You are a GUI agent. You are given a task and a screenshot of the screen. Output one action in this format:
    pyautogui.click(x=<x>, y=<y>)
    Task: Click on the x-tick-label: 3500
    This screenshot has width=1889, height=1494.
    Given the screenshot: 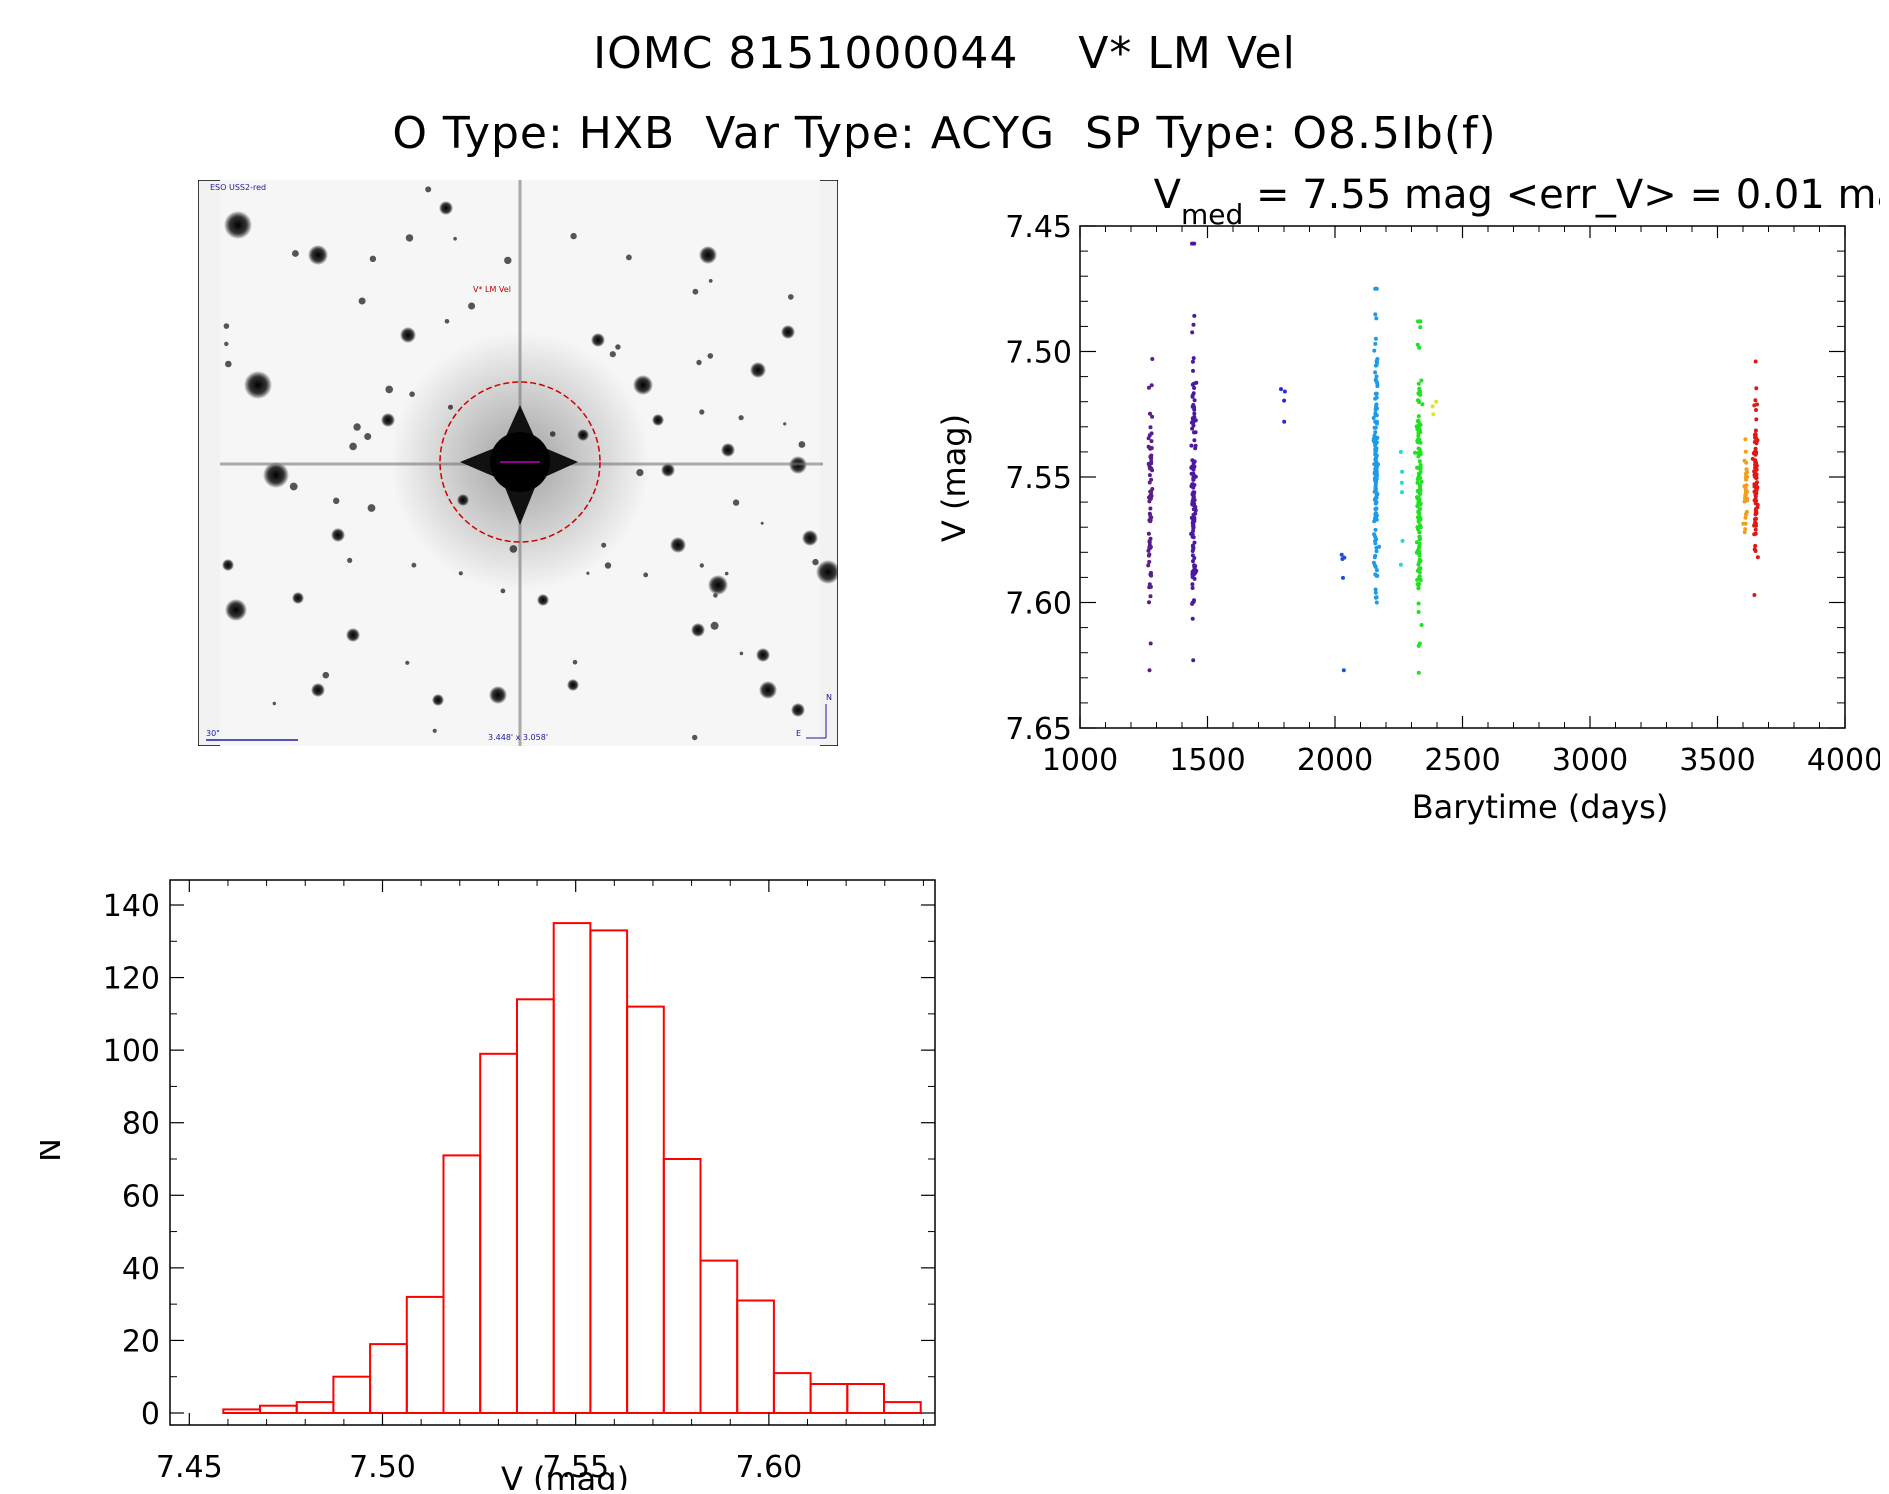 What is the action you would take?
    pyautogui.click(x=1717, y=760)
    